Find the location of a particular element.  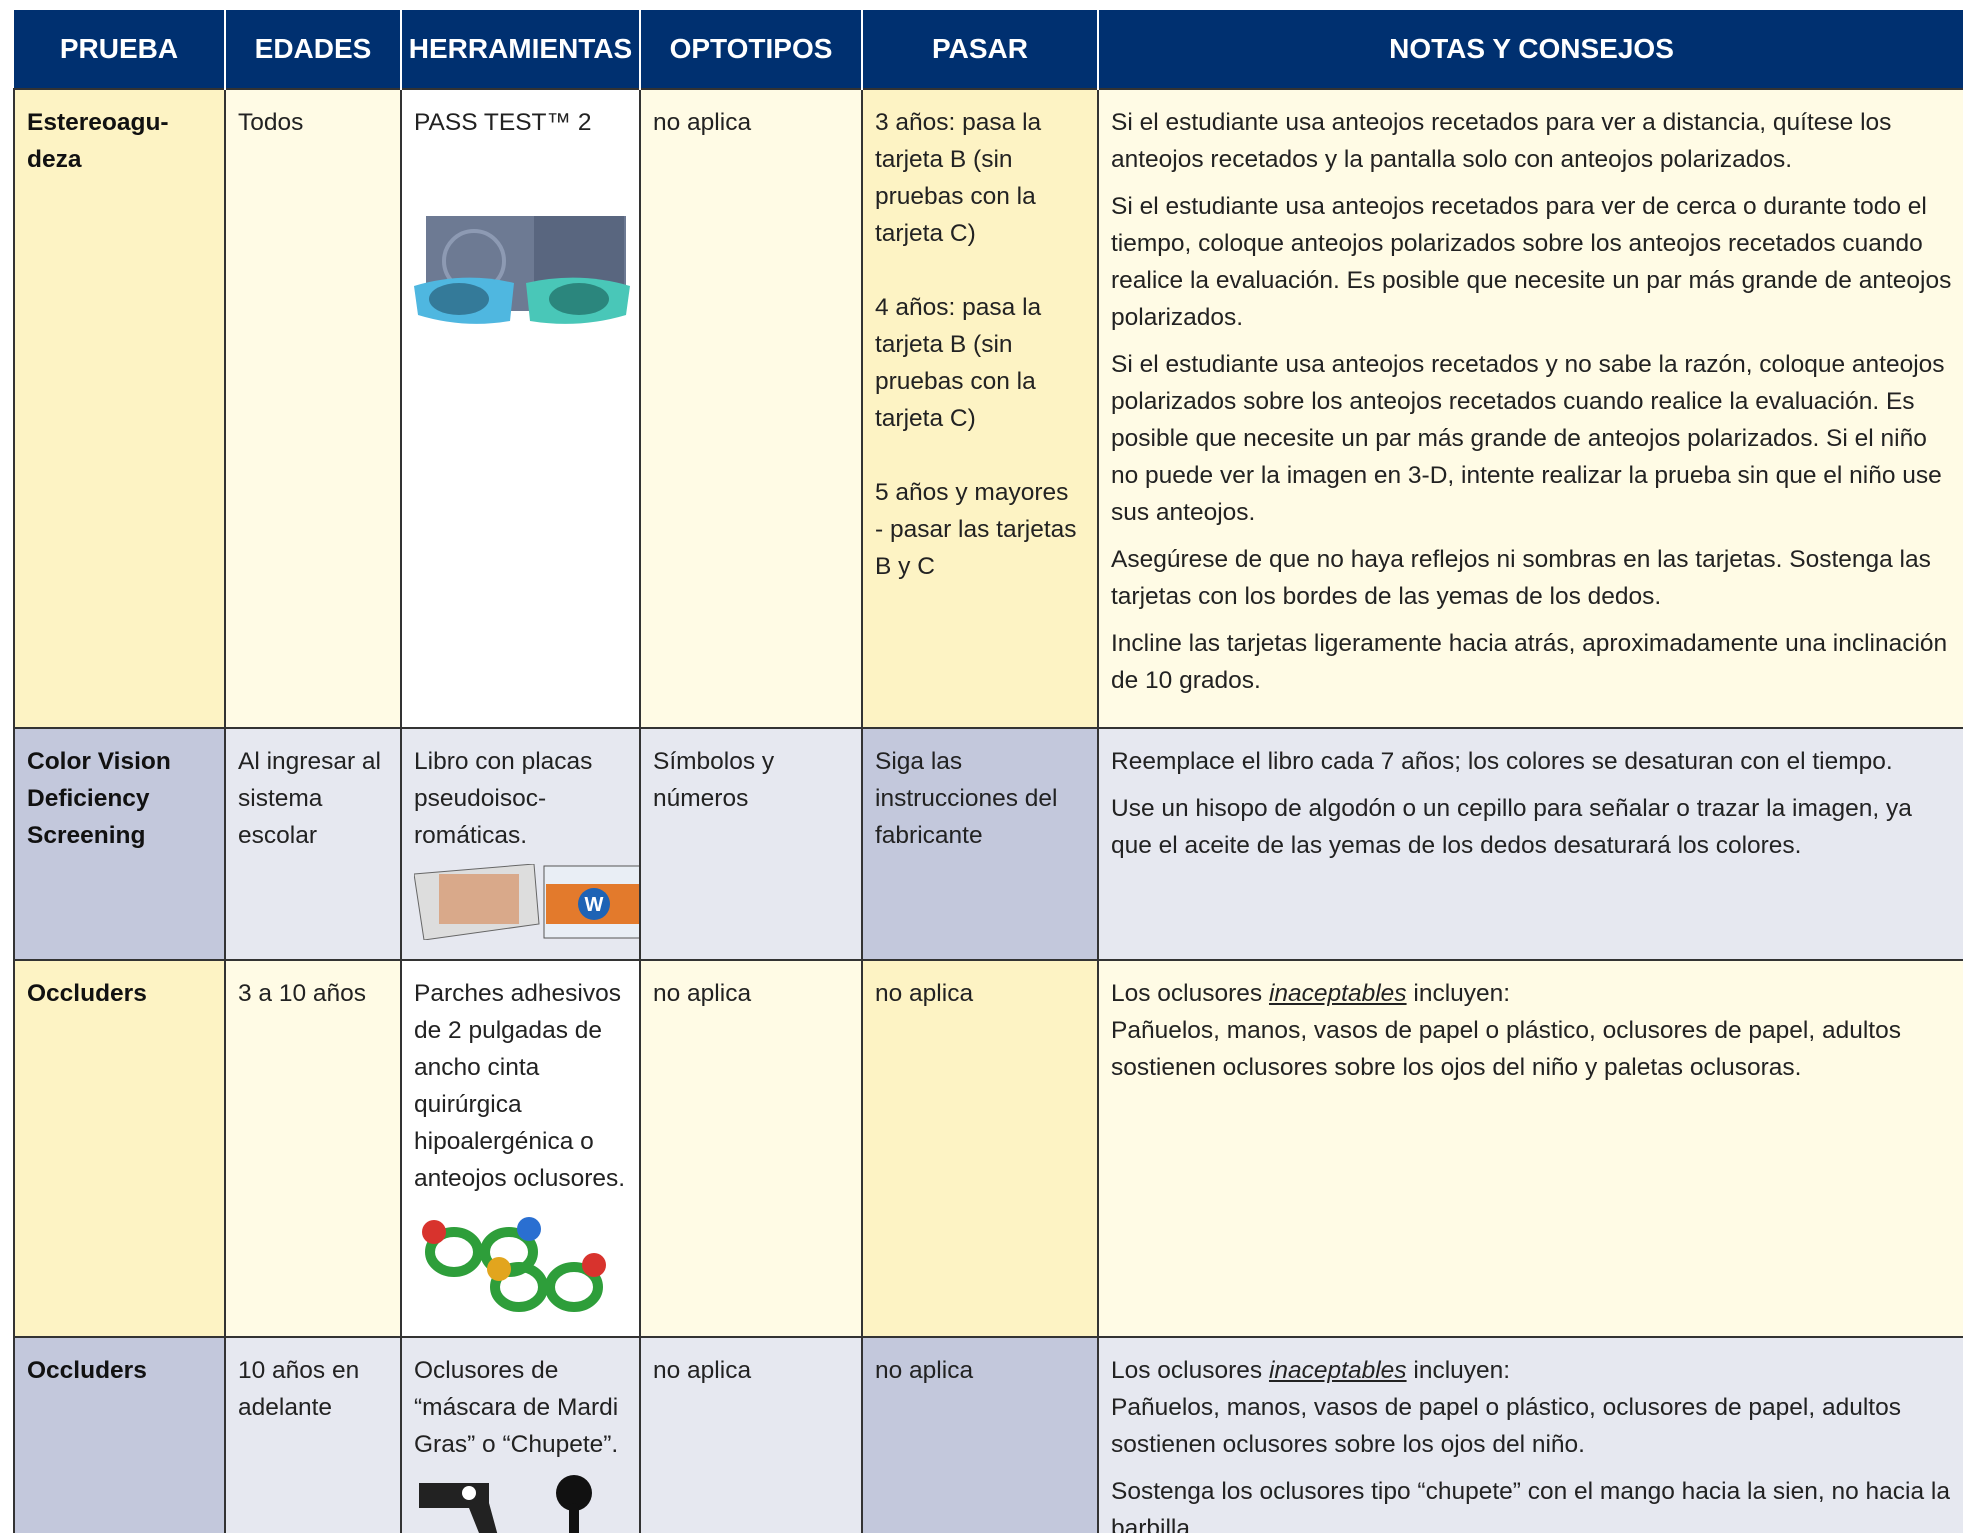

column-header: HERRAMIENTAS is located at coordinates (520, 49).